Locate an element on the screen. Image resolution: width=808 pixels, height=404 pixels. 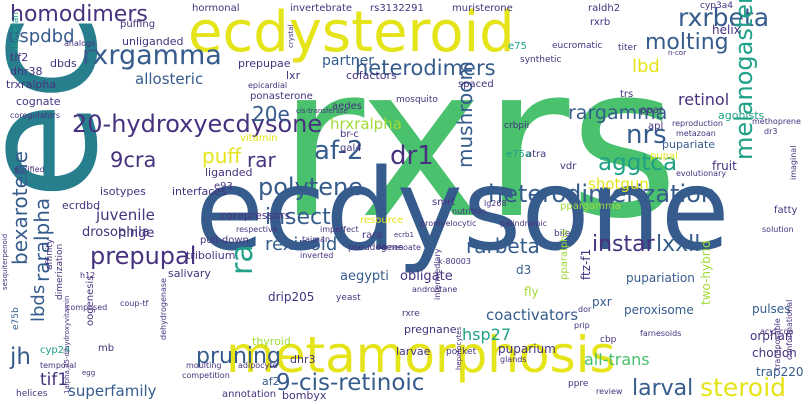
word-respective: respective is located at coordinates (257, 229).